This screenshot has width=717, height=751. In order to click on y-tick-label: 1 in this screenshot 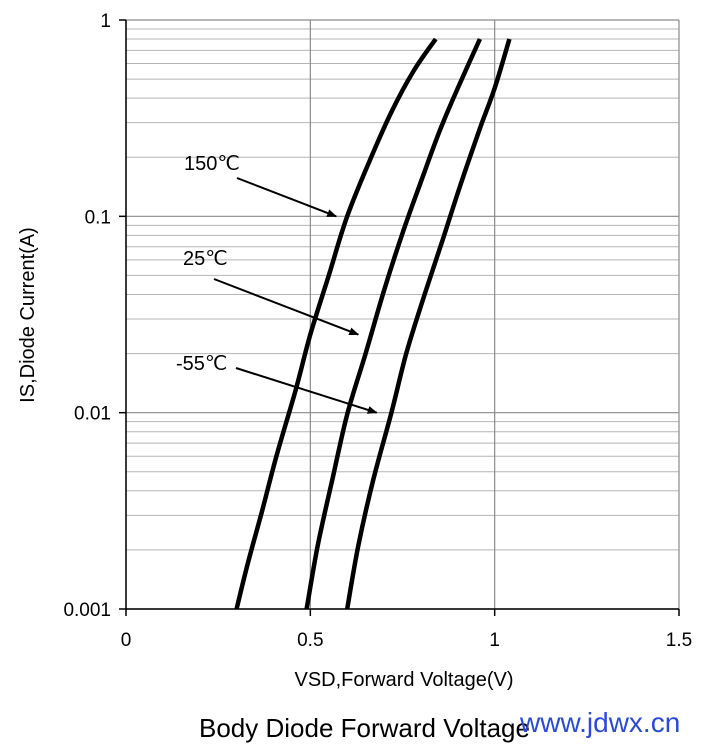, I will do `click(105, 21)`.